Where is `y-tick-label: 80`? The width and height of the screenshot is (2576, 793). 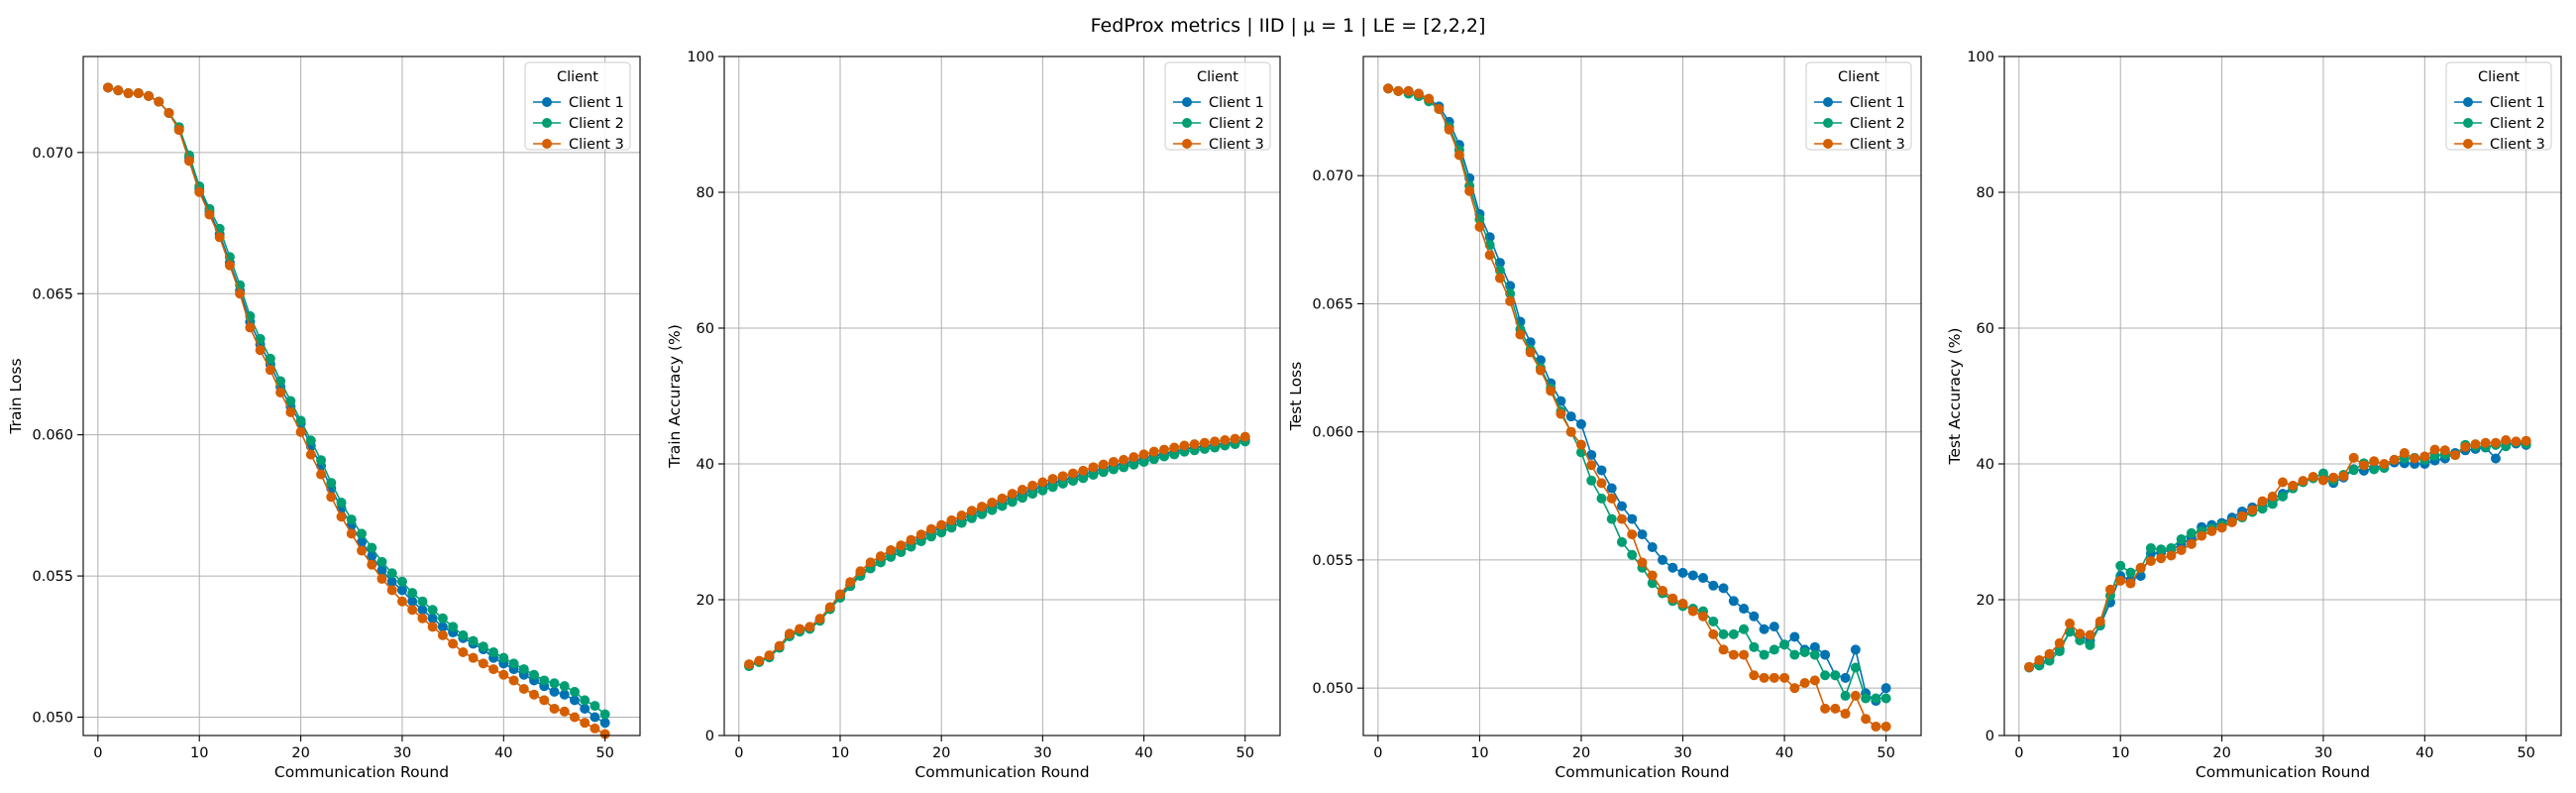 y-tick-label: 80 is located at coordinates (705, 193).